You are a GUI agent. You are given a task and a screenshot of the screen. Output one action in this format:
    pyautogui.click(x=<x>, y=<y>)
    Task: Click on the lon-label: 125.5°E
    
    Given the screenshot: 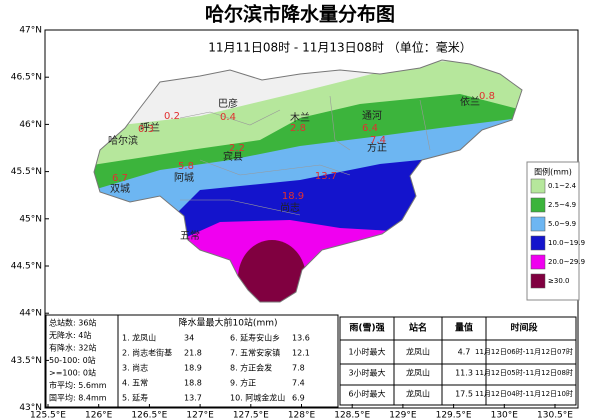 What is the action you would take?
    pyautogui.click(x=48, y=415)
    